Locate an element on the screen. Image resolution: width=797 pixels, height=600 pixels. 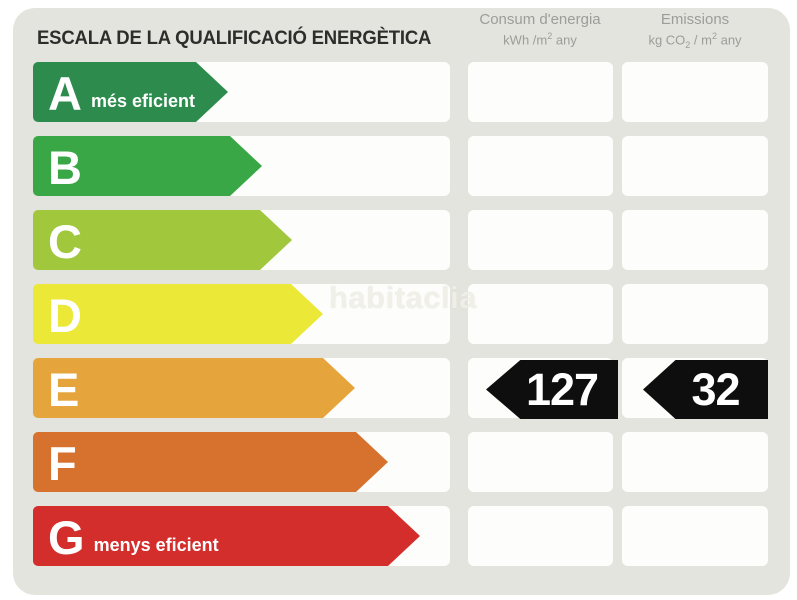
column-header-emissions: Emissions kg CO2 / m2 any is located at coordinates (695, 30).